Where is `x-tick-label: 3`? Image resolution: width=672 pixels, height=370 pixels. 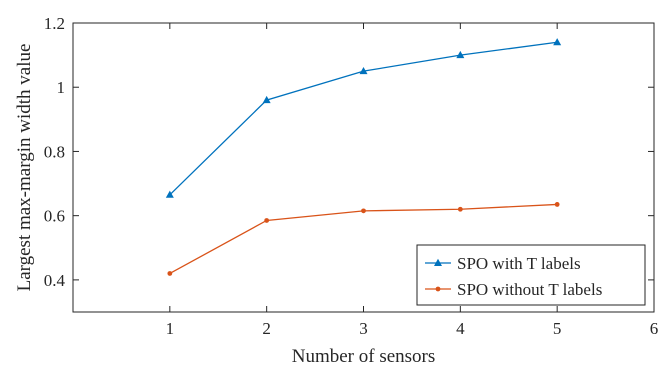 x-tick-label: 3 is located at coordinates (363, 328).